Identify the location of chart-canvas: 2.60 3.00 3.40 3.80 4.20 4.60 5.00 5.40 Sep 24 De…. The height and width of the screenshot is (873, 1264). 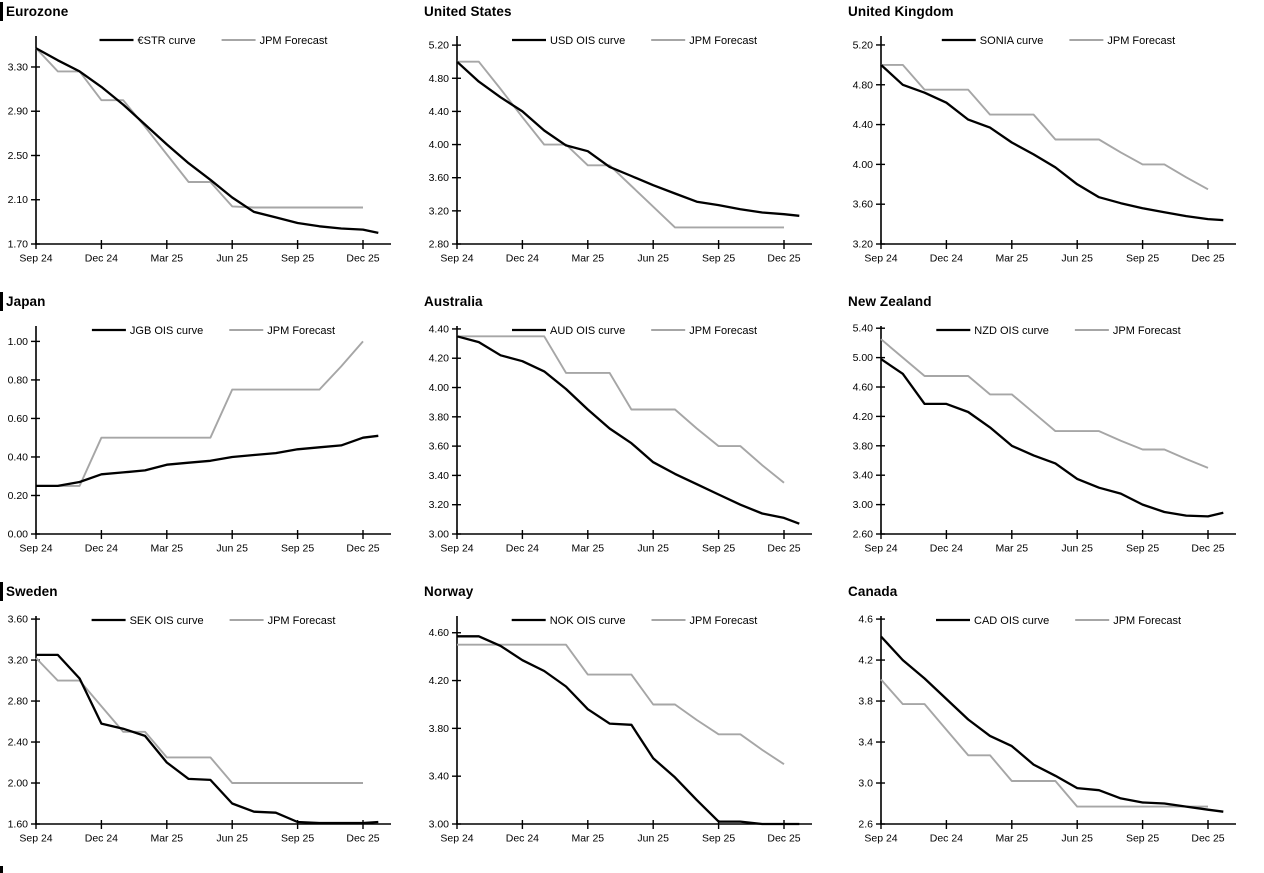
(1044, 439).